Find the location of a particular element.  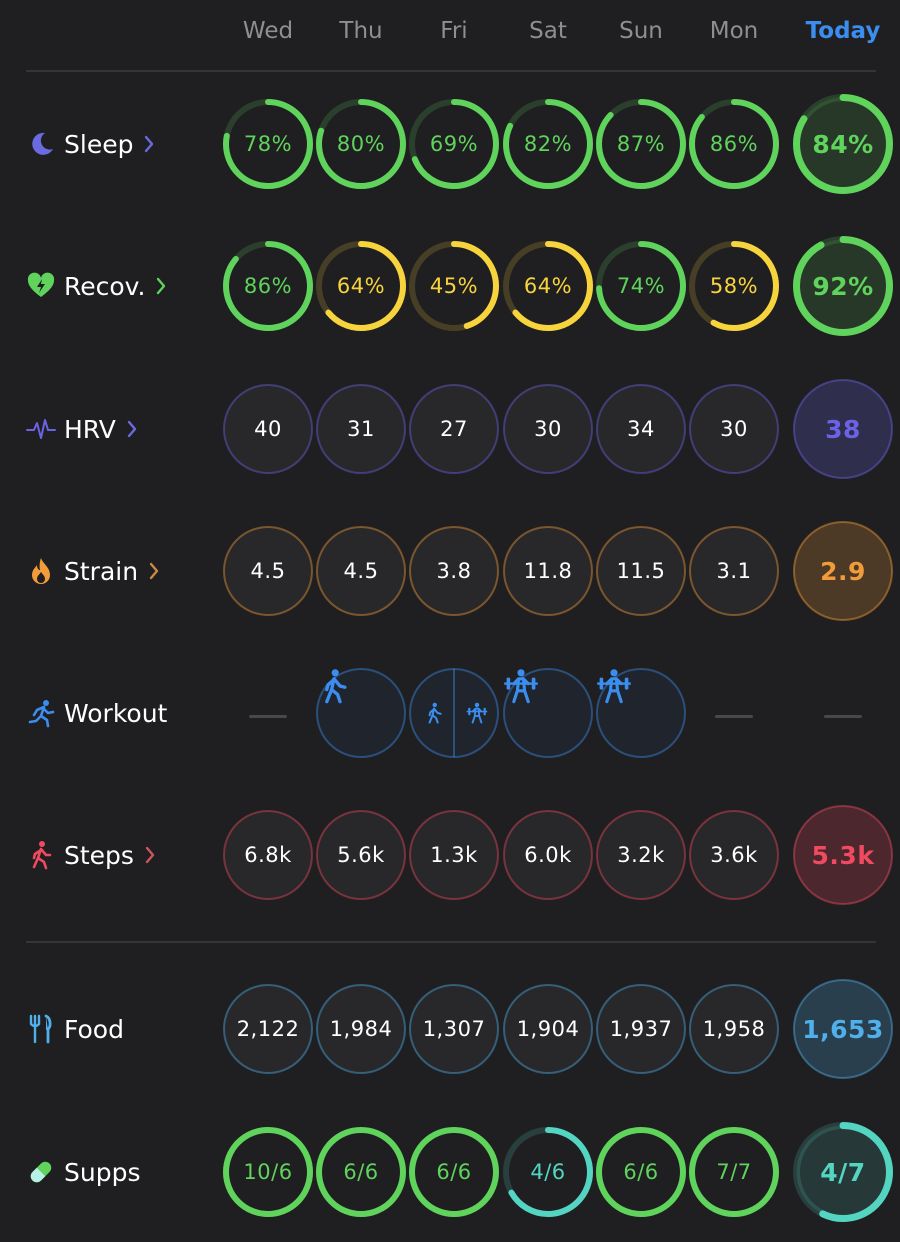

cell-value: 6/6 is located at coordinates (454, 1172).